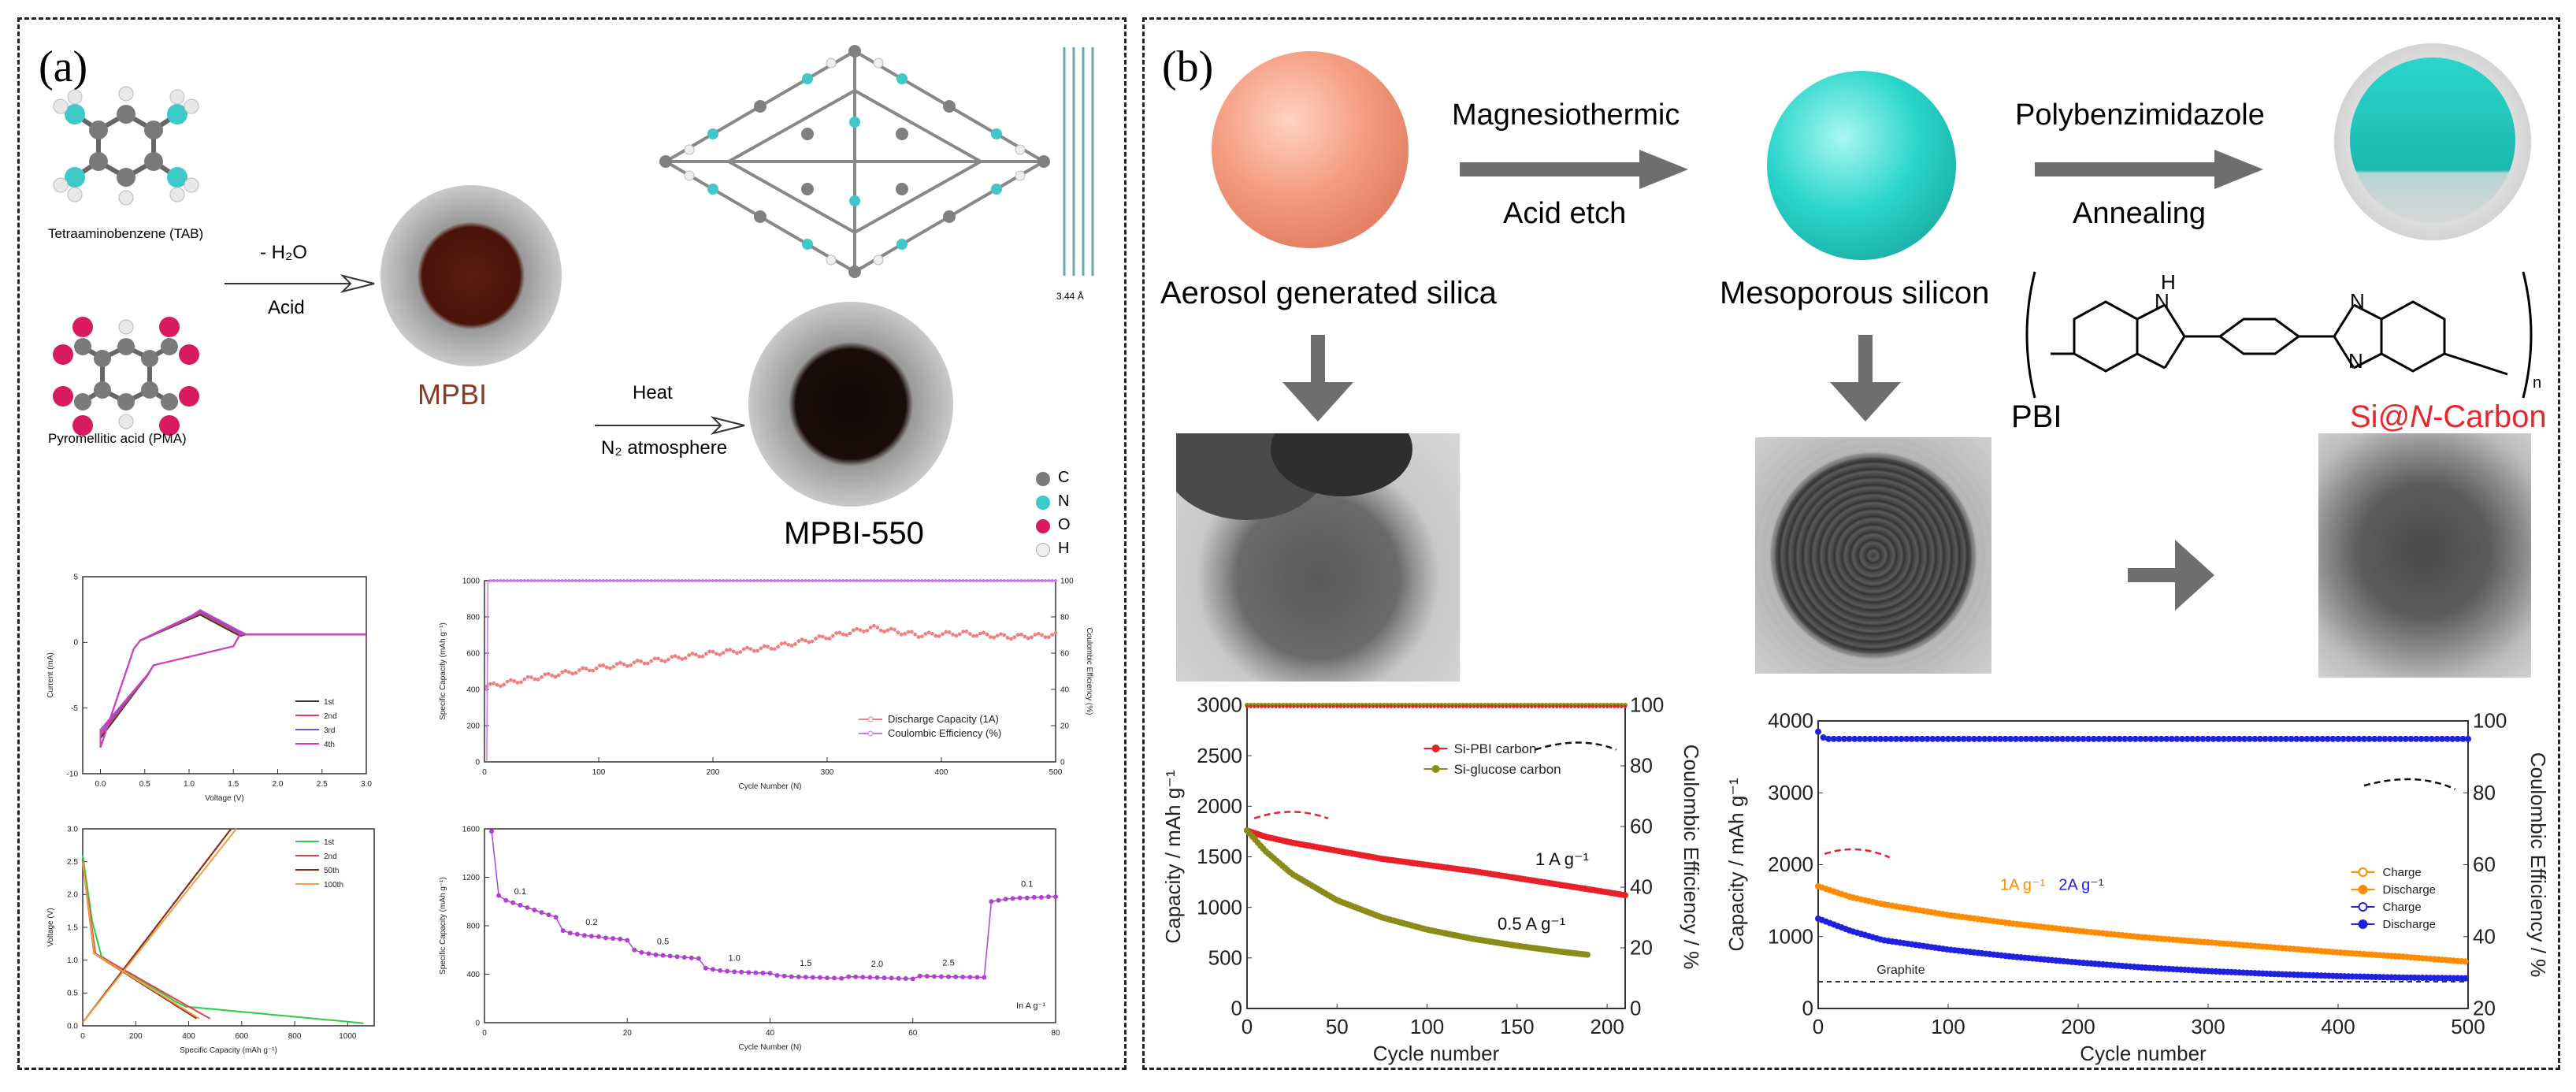 The width and height of the screenshot is (2576, 1092). Describe the element at coordinates (1067, 581) in the screenshot. I see `y2-tick-label: 100` at that location.